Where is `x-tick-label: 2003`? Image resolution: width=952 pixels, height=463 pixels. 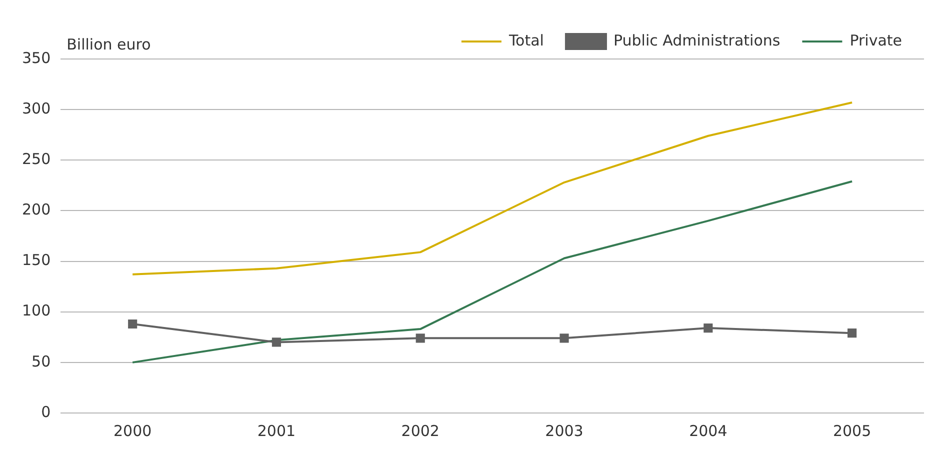
x-tick-label: 2003 is located at coordinates (564, 431).